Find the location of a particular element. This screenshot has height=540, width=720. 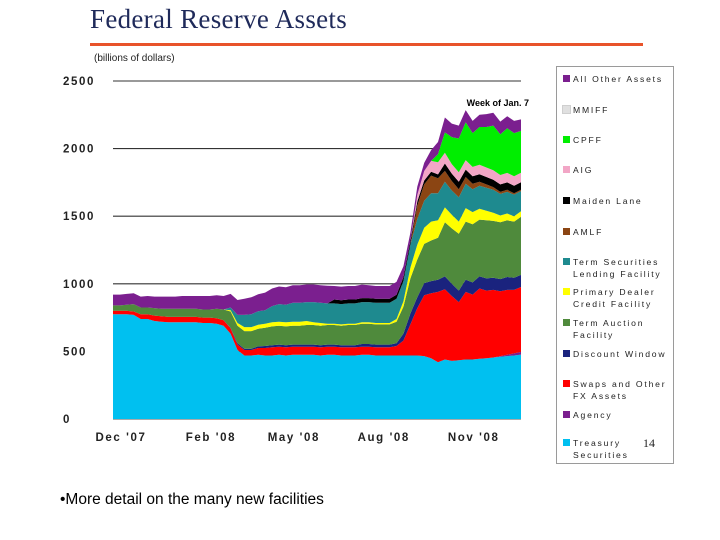

series-area-treasury-securities is located at coordinates (317, 366).